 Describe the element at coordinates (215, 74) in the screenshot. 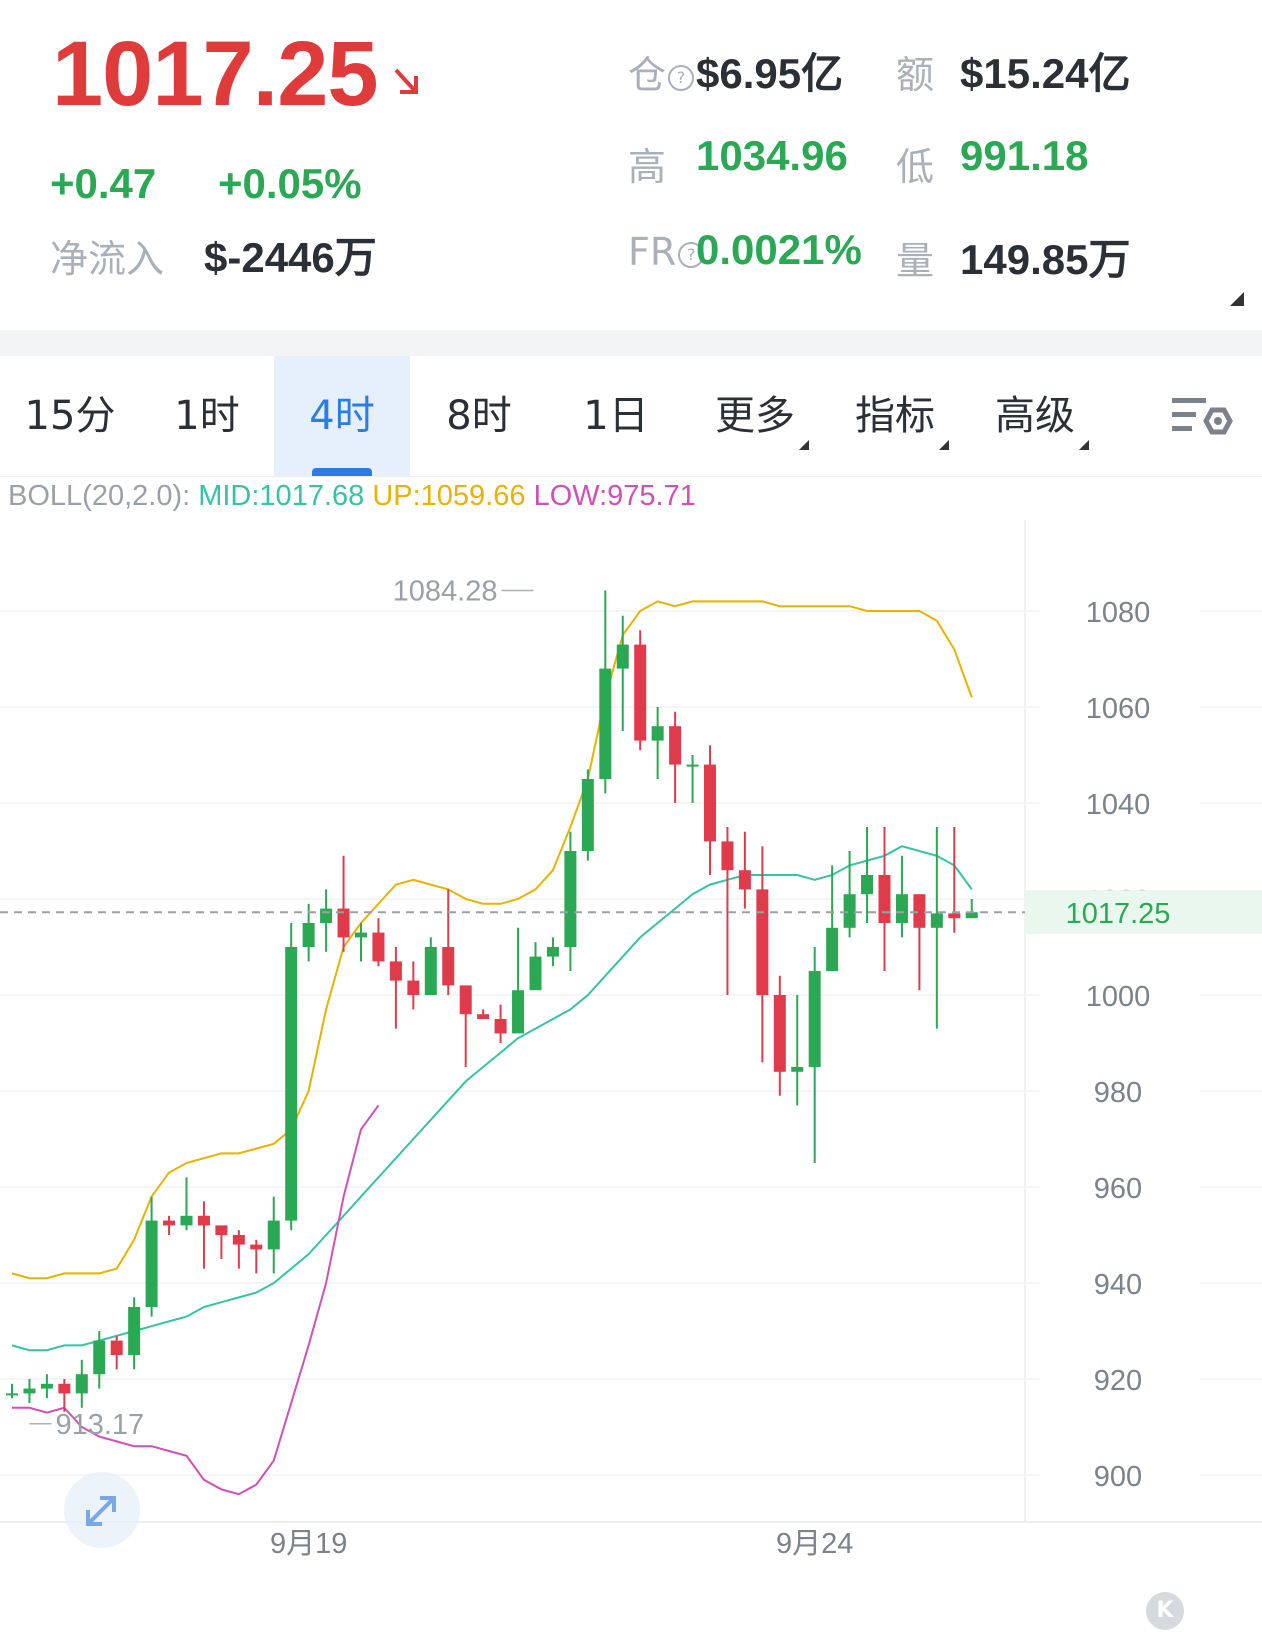

I see `last-price: 1017.25` at that location.